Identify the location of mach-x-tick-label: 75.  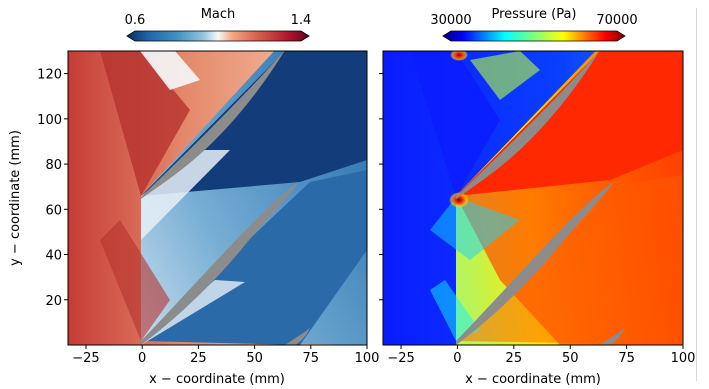
(311, 358).